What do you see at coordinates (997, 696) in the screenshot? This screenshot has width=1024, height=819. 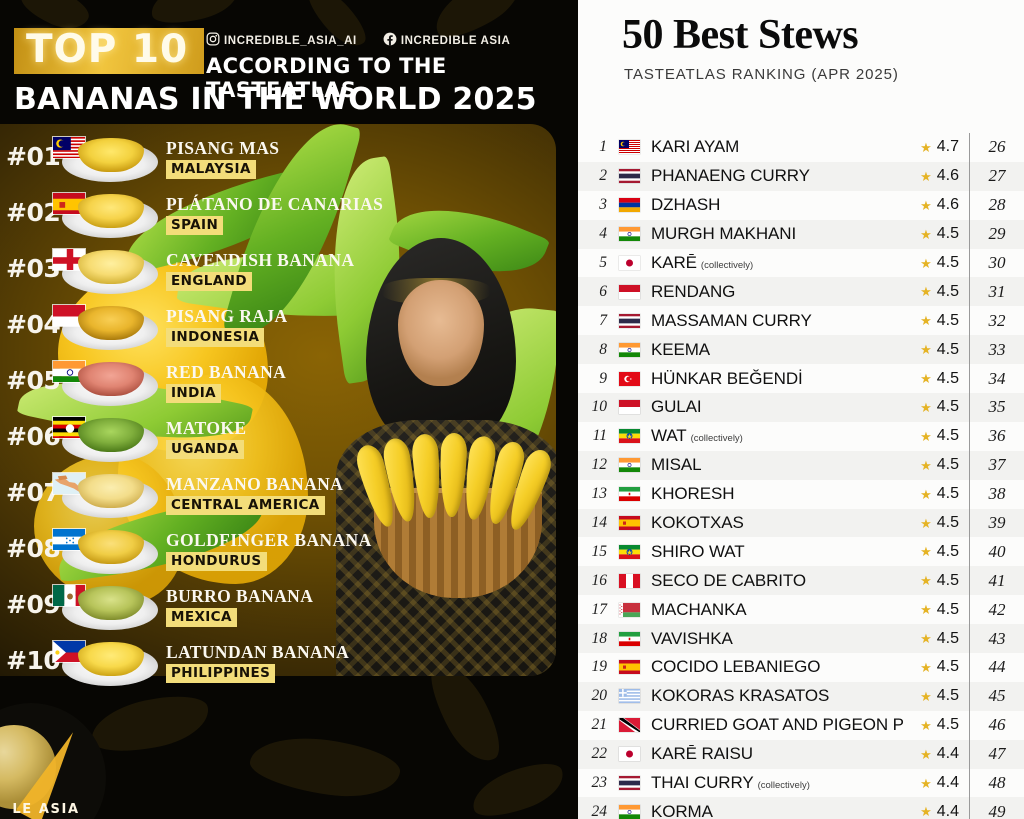 I see `secondary-rank-number: 45` at bounding box center [997, 696].